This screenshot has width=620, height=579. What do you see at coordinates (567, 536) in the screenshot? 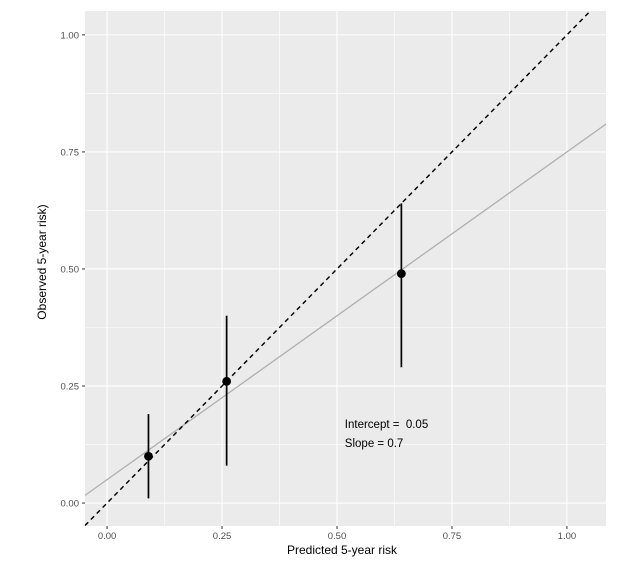
I see `x-tick-label: 1.00` at bounding box center [567, 536].